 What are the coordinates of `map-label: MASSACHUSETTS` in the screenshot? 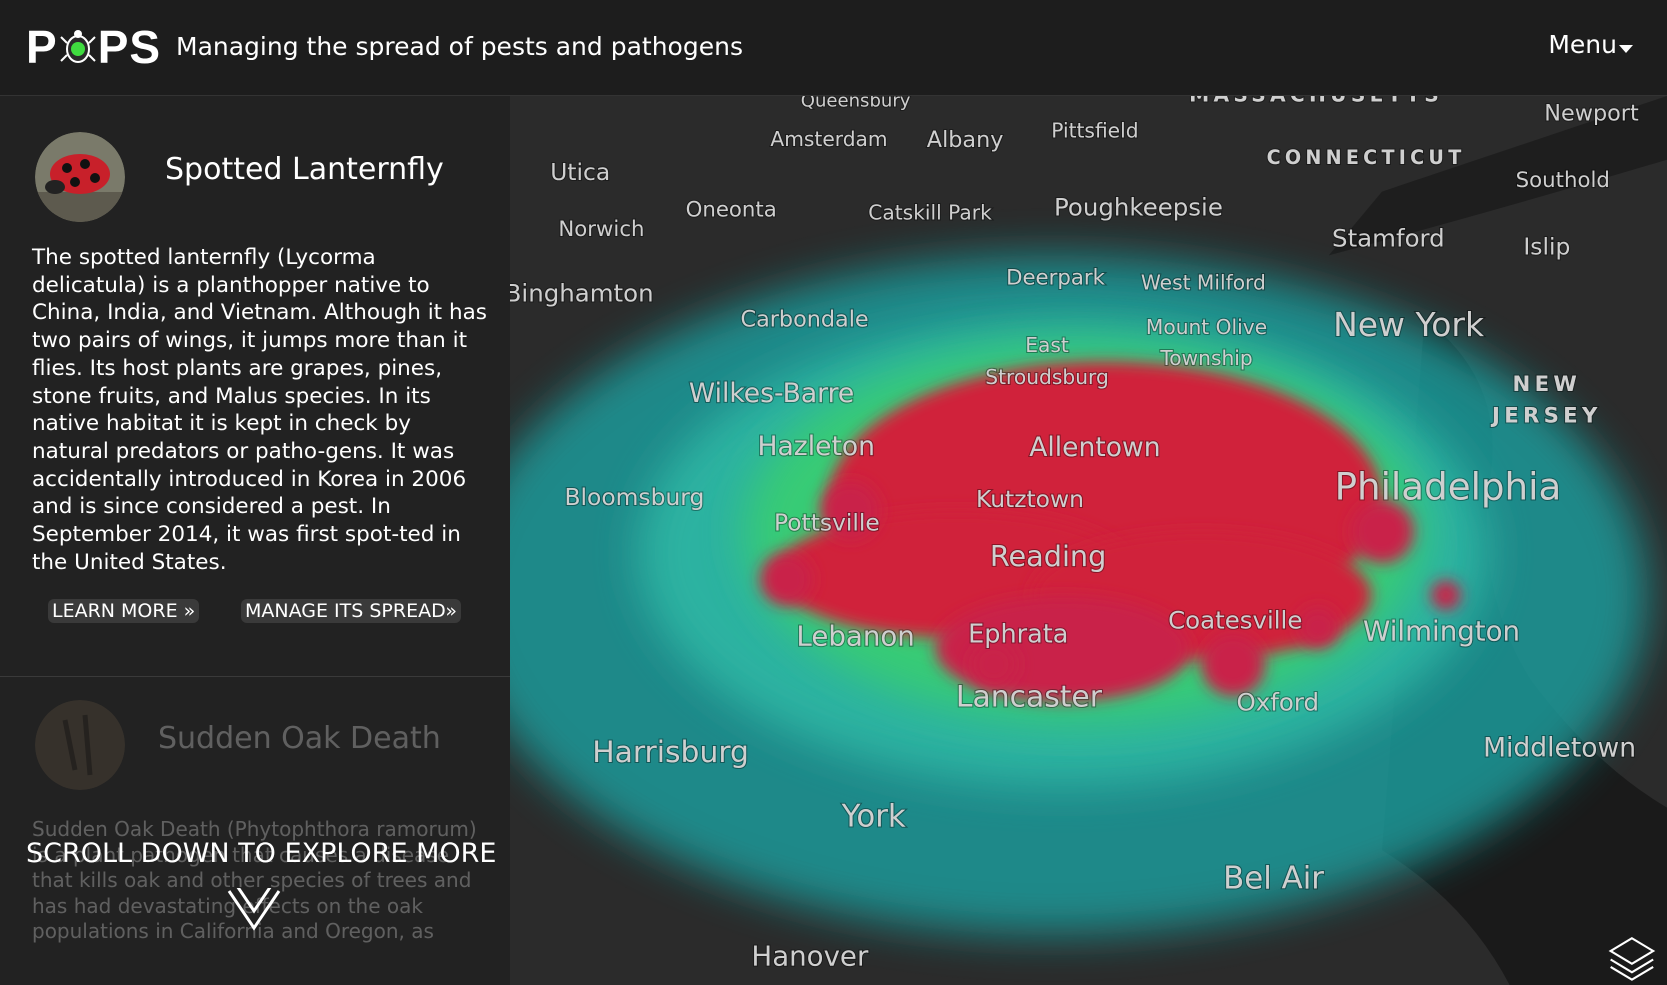 It's located at (1316, 101).